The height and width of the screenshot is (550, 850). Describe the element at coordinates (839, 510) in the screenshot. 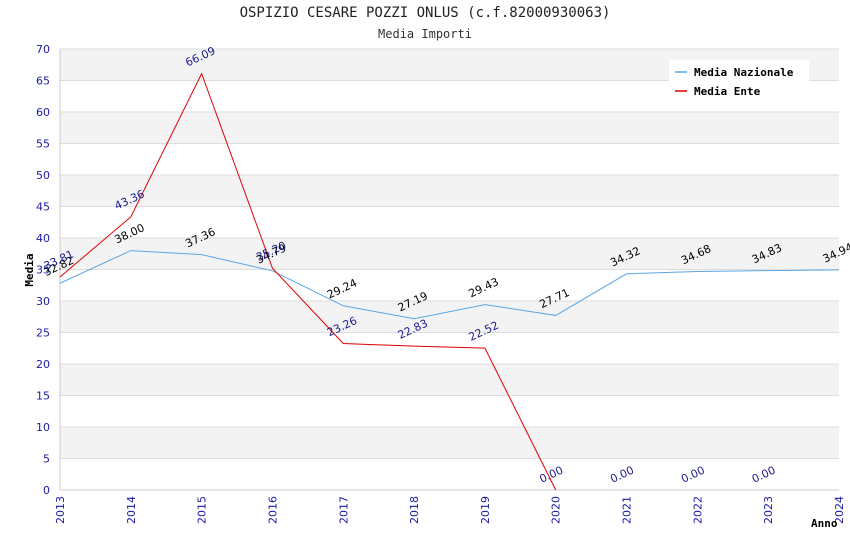

I see `x-tick-label: 2024` at that location.